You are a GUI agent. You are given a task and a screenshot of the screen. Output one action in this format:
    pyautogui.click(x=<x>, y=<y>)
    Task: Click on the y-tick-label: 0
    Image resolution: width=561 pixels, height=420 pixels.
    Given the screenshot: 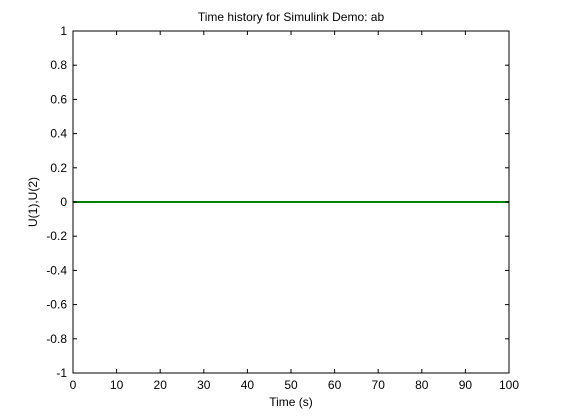 What is the action you would take?
    pyautogui.click(x=63, y=202)
    